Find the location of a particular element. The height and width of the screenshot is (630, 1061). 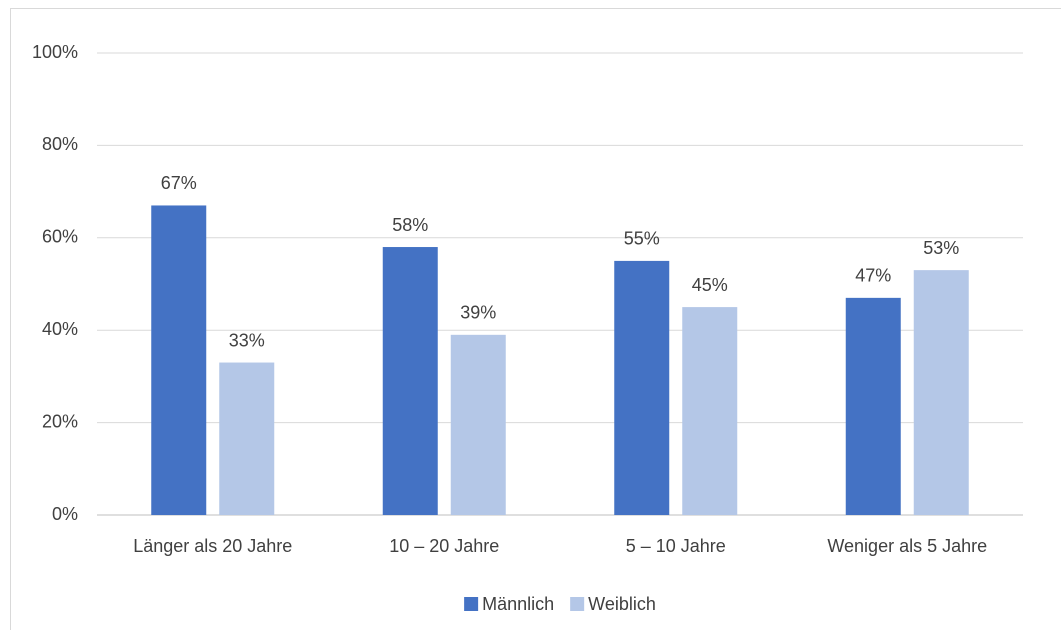

x-tick-label: 5 – 10 Jahre is located at coordinates (676, 546).